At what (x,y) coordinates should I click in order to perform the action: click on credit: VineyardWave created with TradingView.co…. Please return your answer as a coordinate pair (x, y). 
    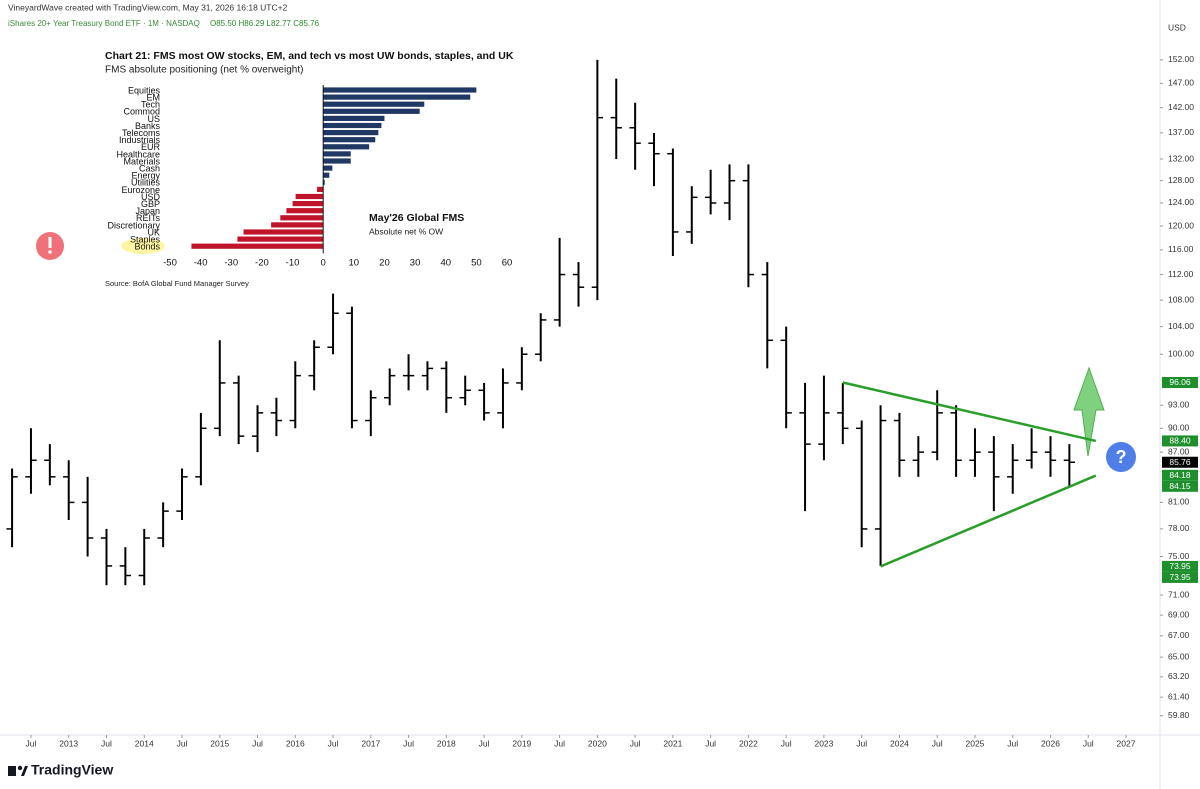
    Looking at the image, I should click on (148, 7).